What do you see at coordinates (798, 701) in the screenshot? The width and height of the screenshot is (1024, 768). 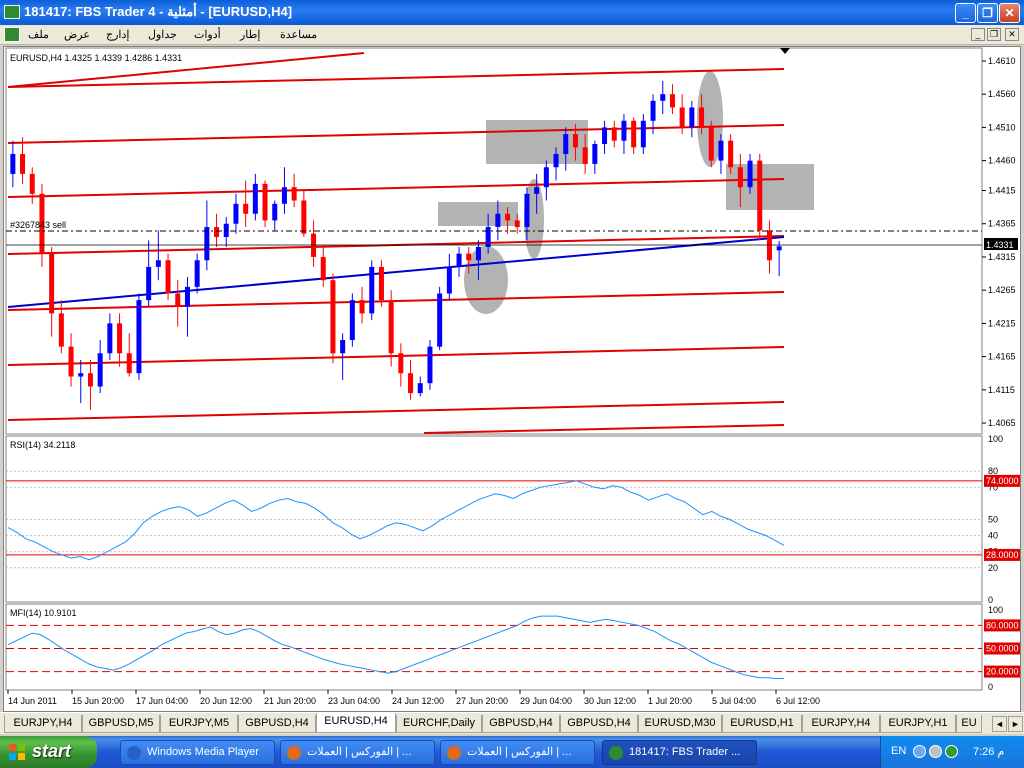 I see `time-tick-label: 6 Jul 12:00` at bounding box center [798, 701].